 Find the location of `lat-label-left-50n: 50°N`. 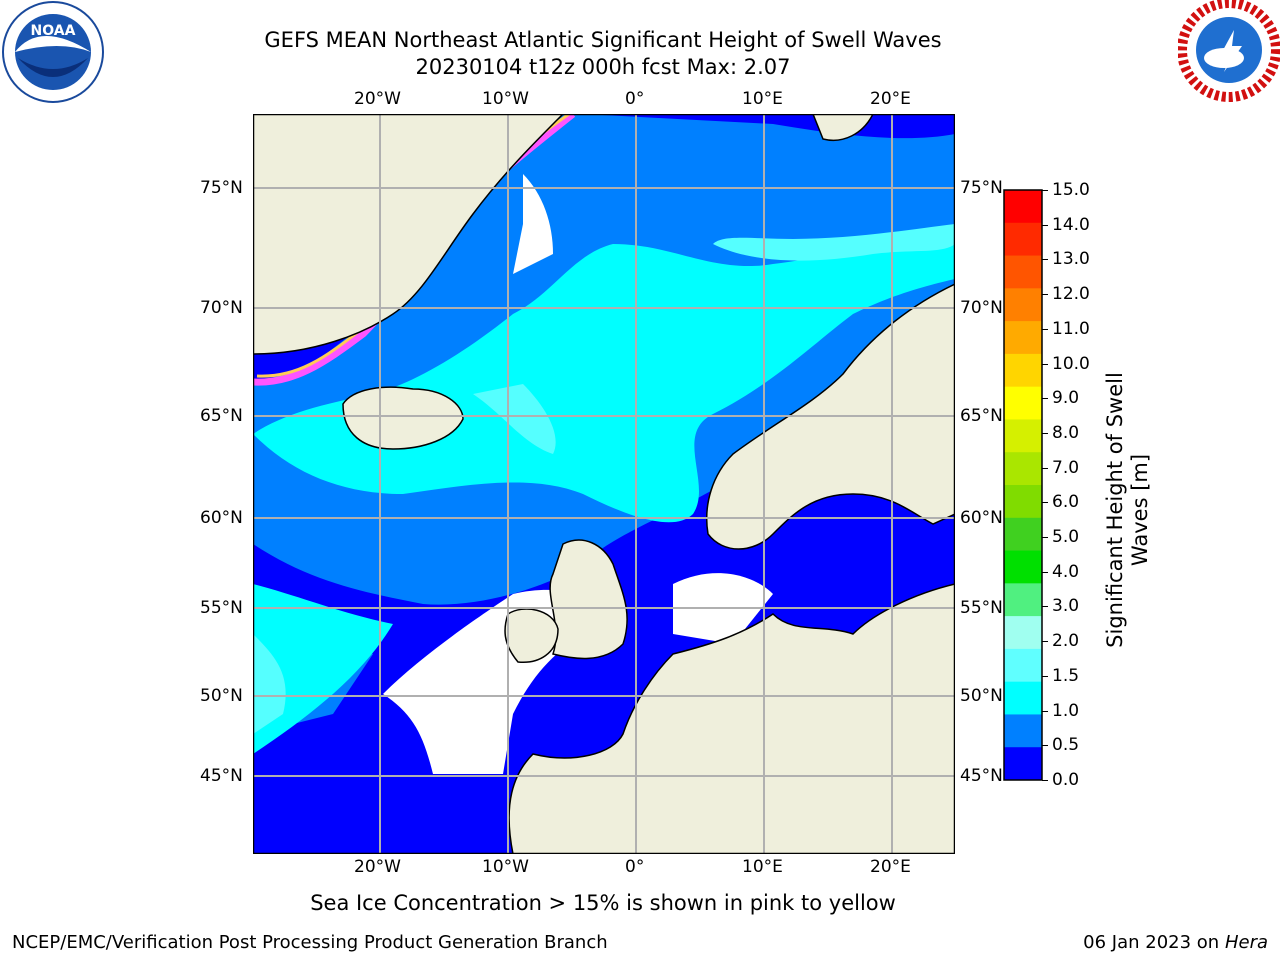

lat-label-left-50n: 50°N is located at coordinates (221, 696).